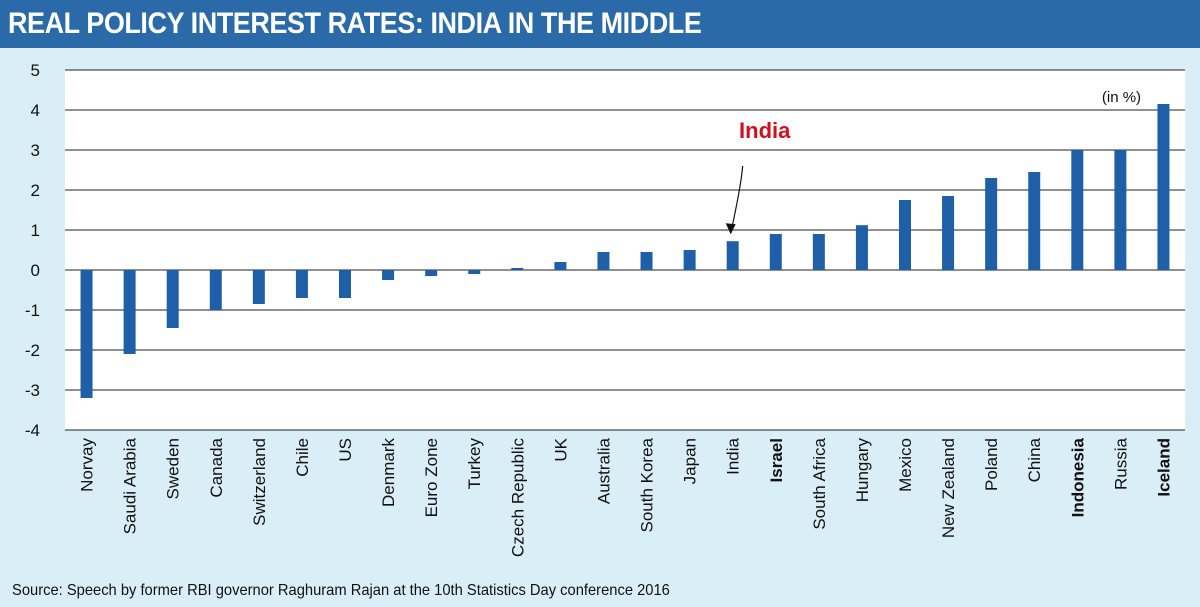 Image resolution: width=1200 pixels, height=607 pixels. What do you see at coordinates (431, 477) in the screenshot?
I see `x-tick-label: Euro Zone` at bounding box center [431, 477].